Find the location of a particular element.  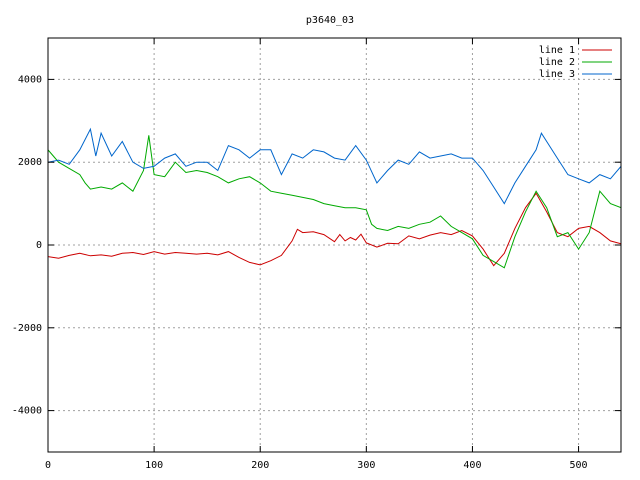

y-tick-label: 2000 is located at coordinates (30, 162).